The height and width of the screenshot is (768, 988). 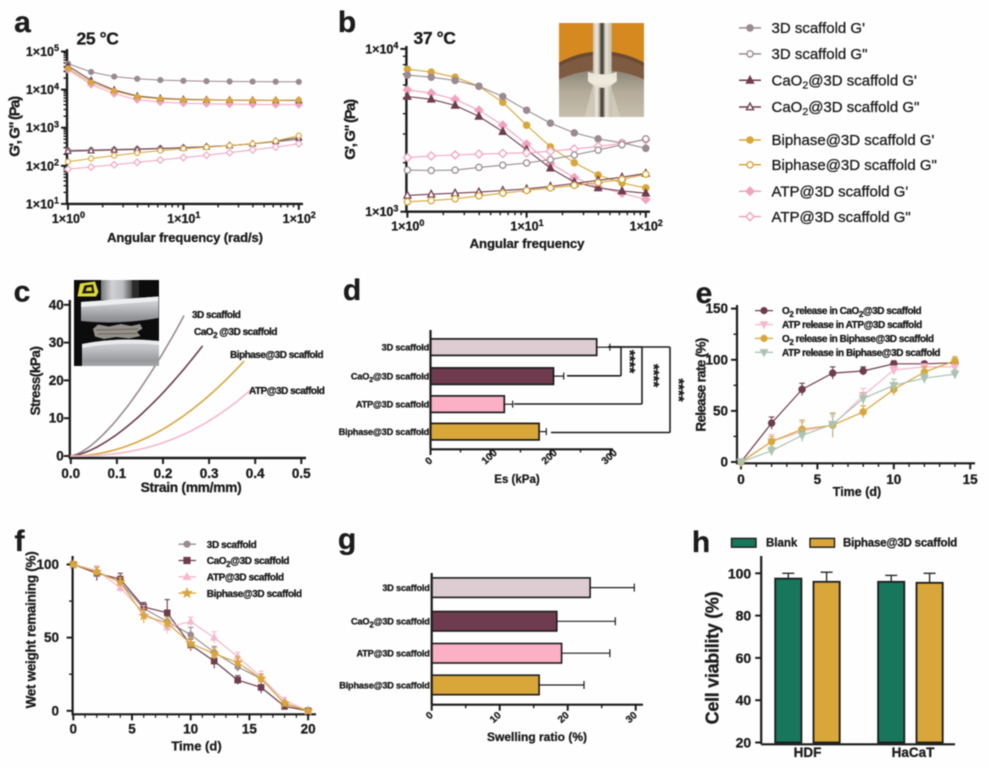 I want to click on svg-text: 80, so click(x=744, y=616).